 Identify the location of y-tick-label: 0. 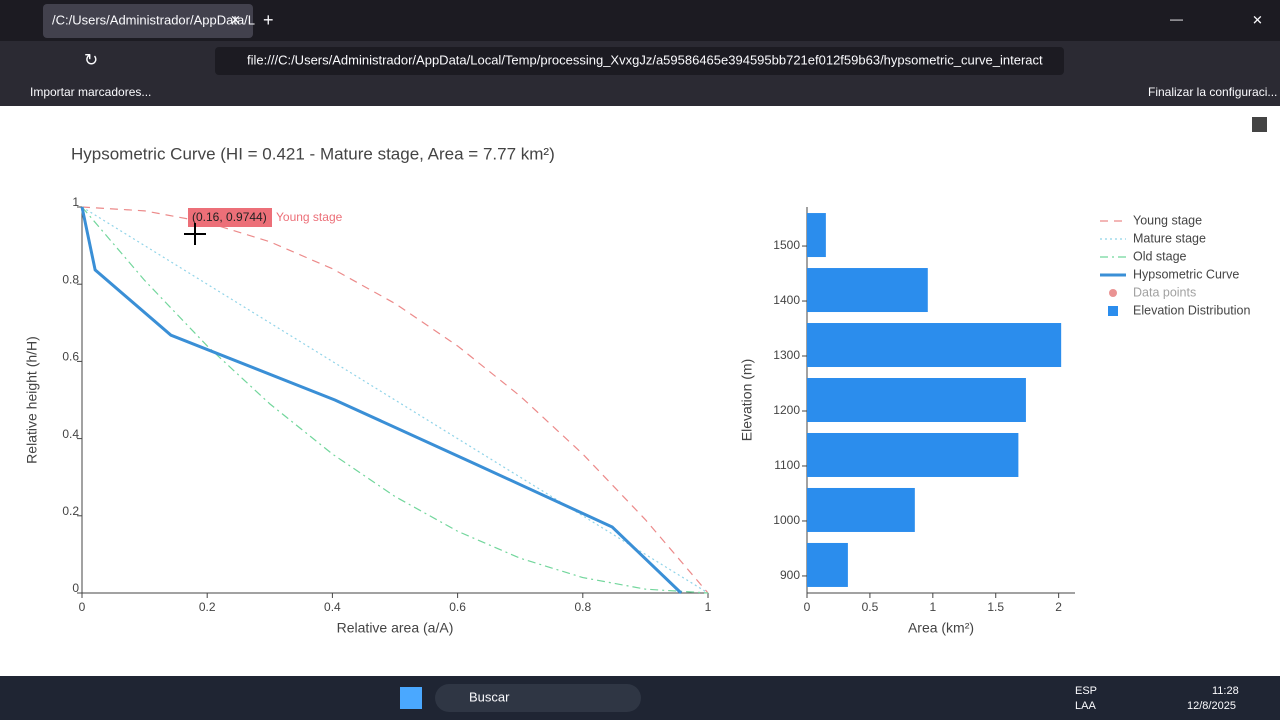
(75, 588).